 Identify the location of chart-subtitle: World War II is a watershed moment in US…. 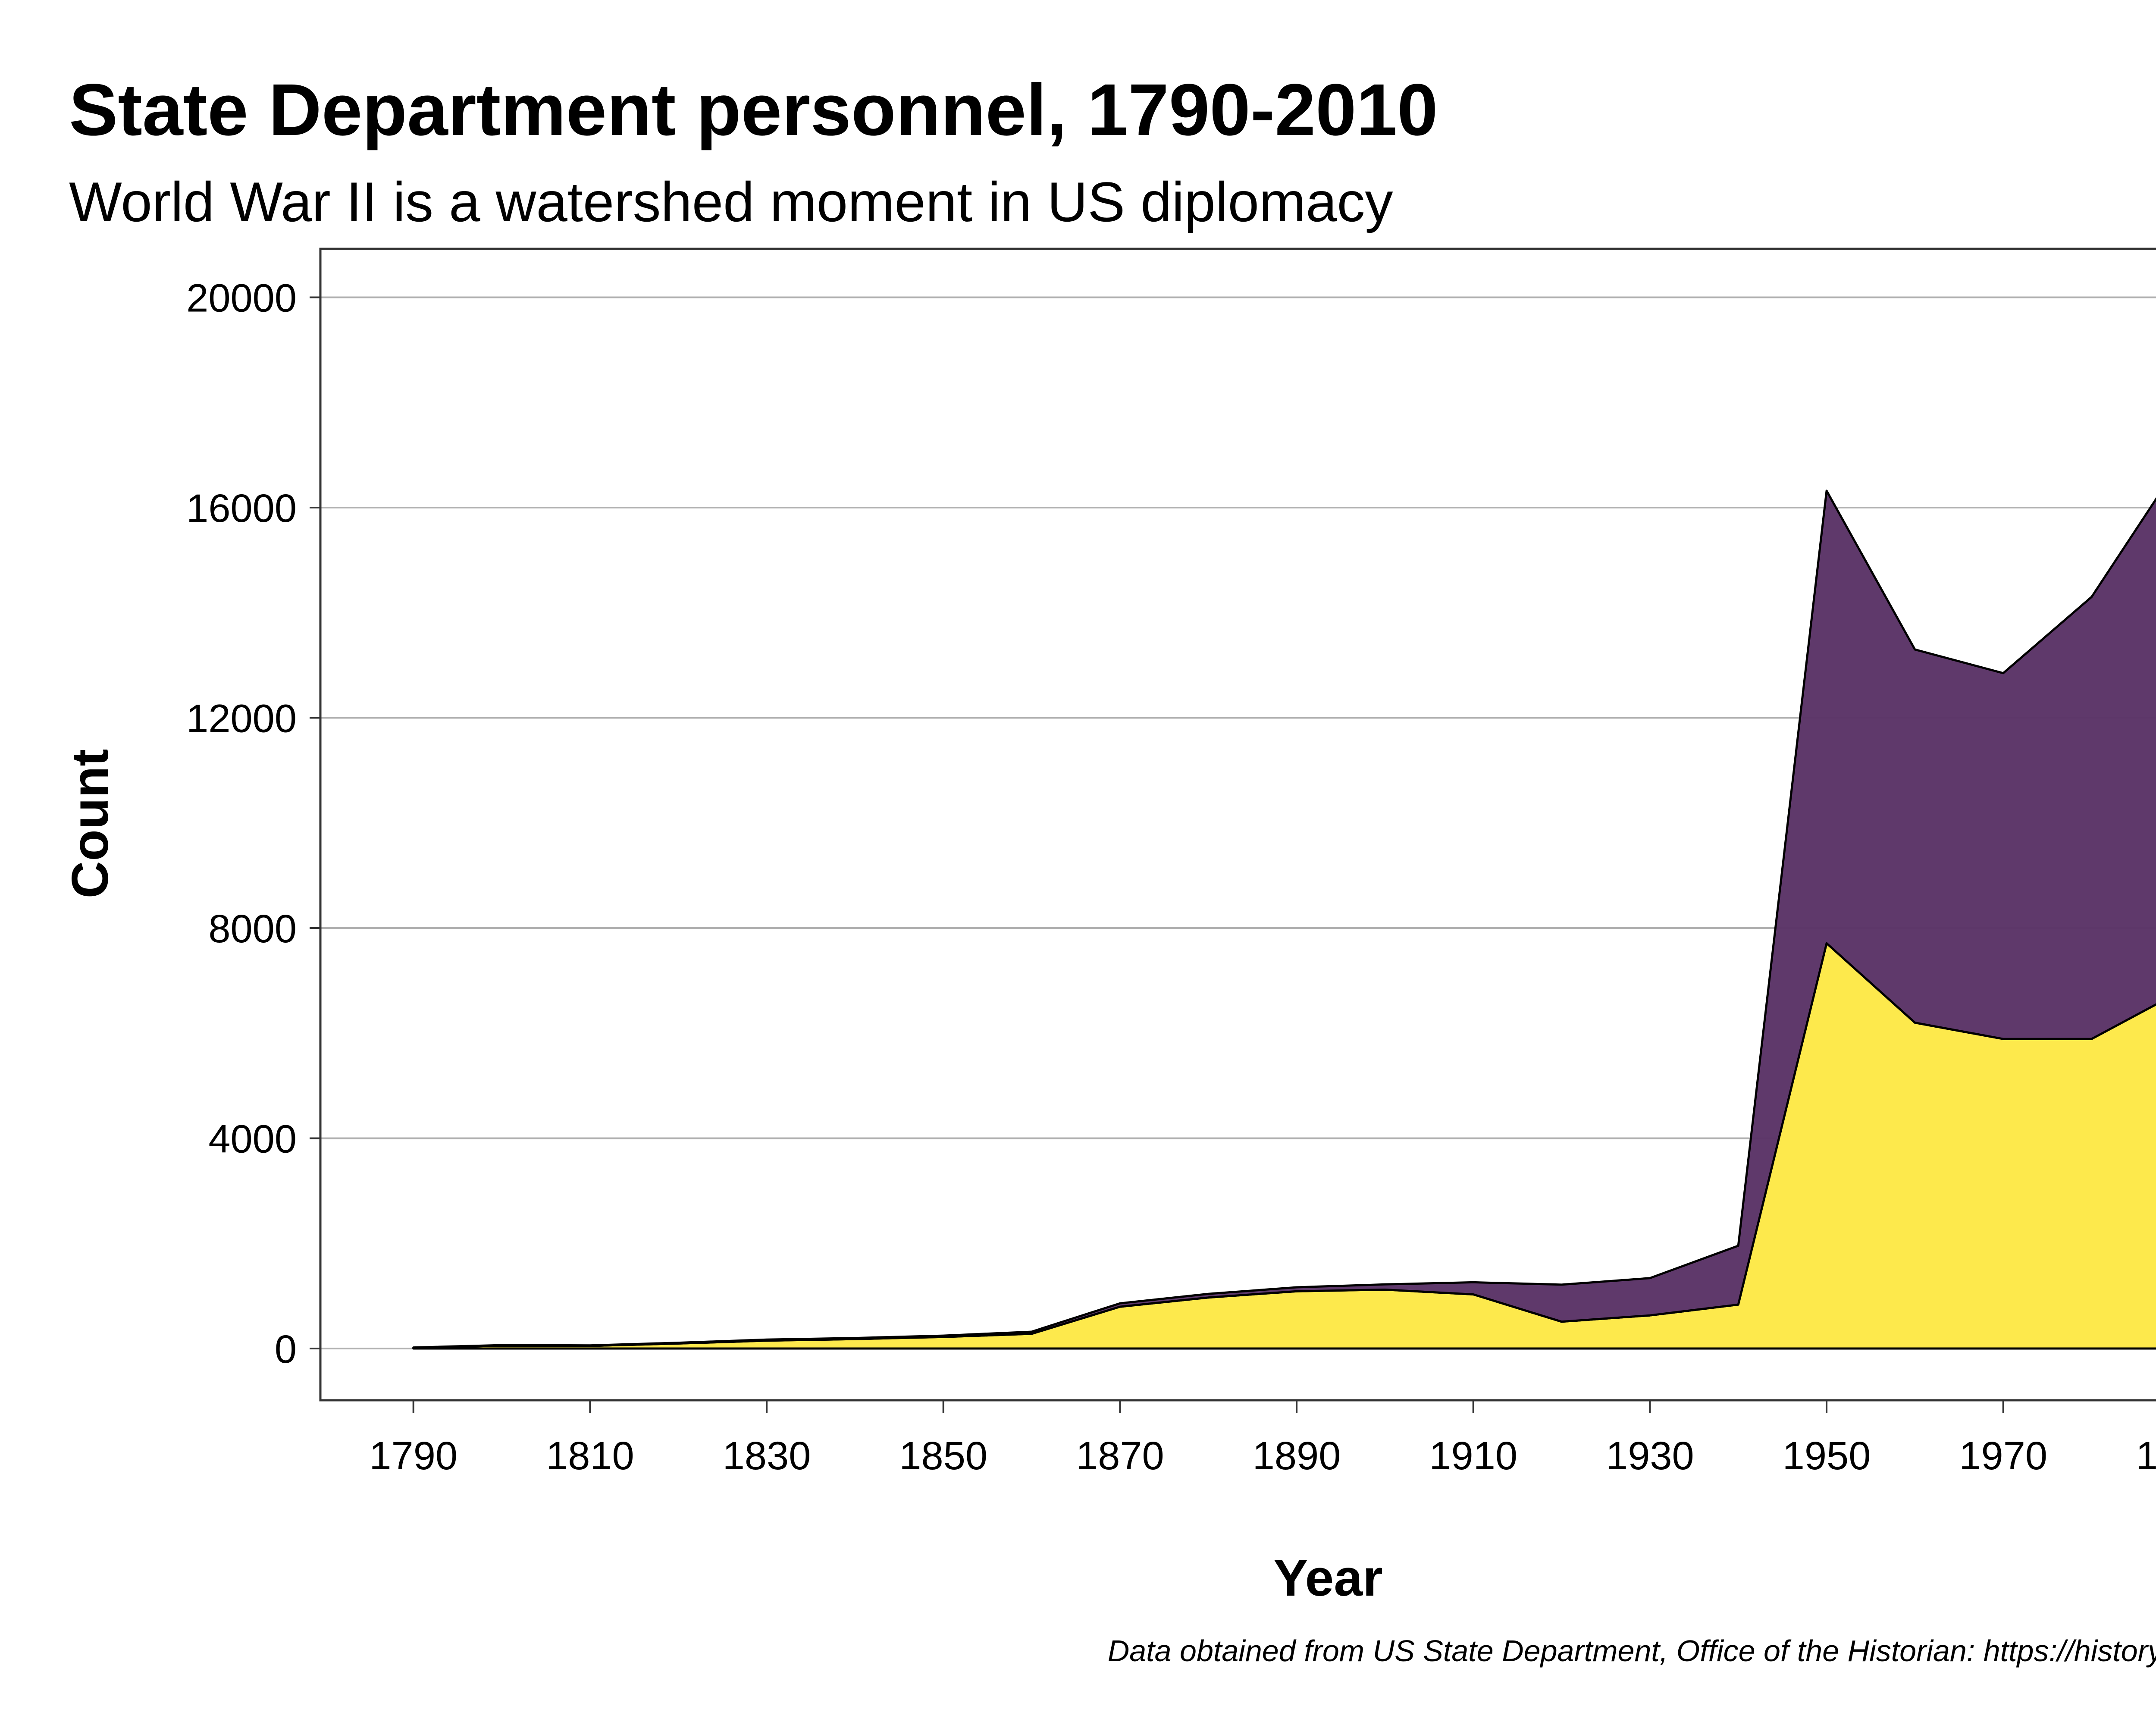
(731, 202).